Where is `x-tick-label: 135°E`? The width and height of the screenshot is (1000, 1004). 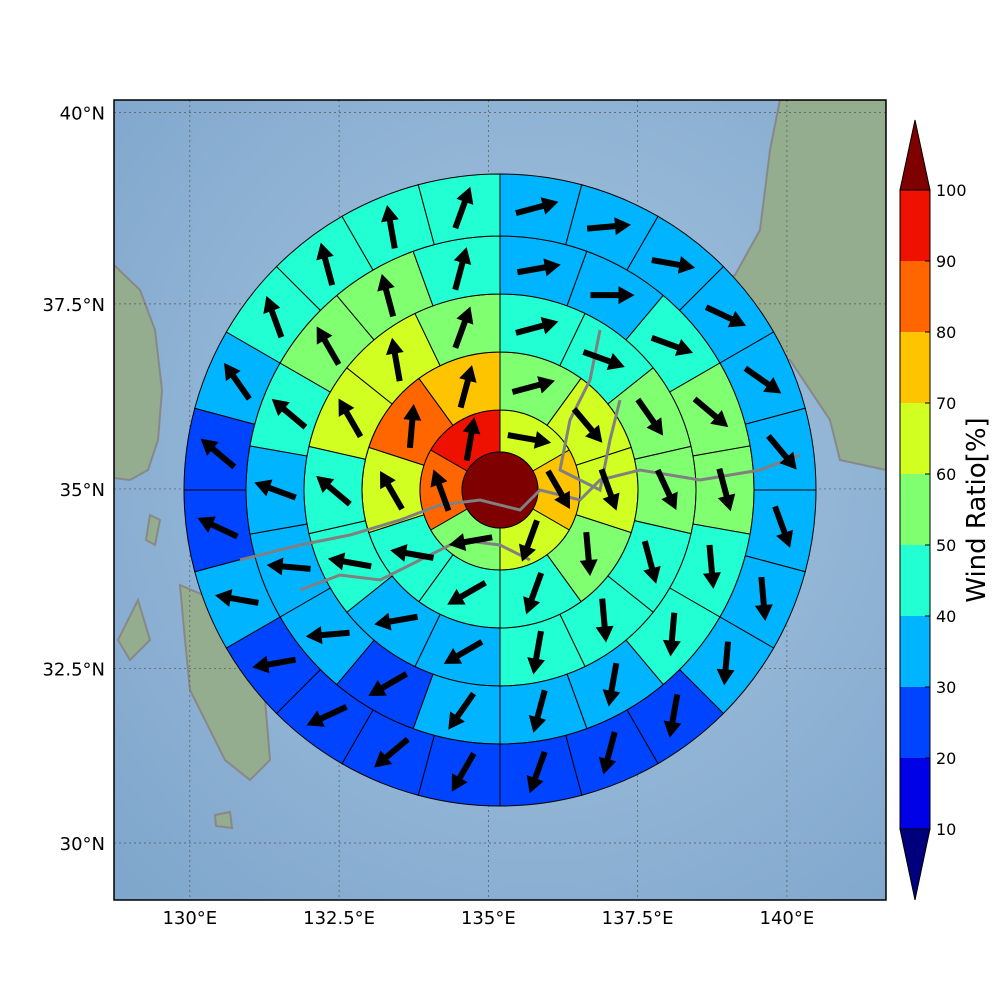
x-tick-label: 135°E is located at coordinates (488, 918).